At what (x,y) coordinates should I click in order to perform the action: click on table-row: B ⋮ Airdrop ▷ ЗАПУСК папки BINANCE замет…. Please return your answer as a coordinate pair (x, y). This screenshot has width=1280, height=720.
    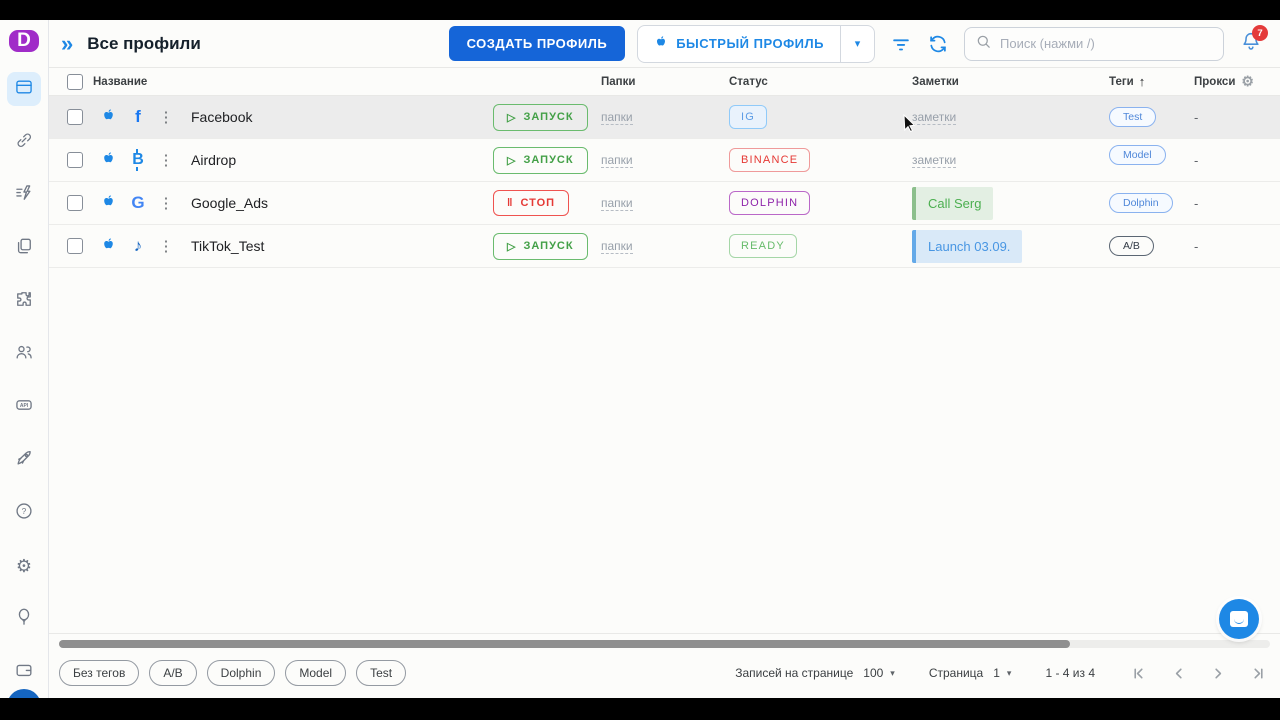
    Looking at the image, I should click on (664, 160).